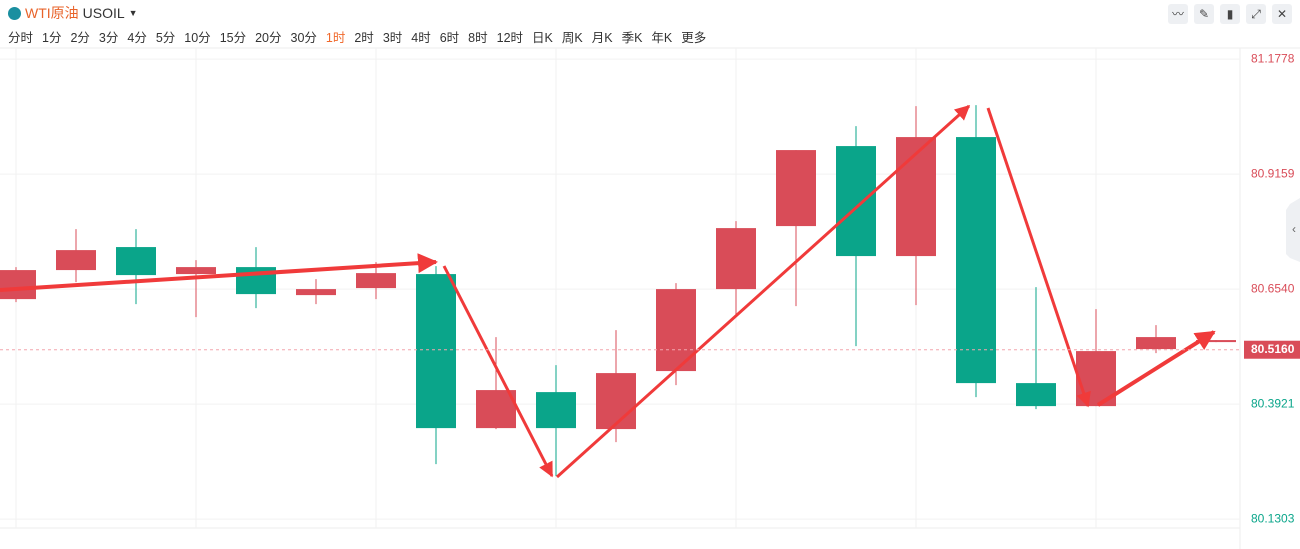 Image resolution: width=1300 pixels, height=549 pixels. I want to click on last-price-label: 80.5160, so click(1273, 349).